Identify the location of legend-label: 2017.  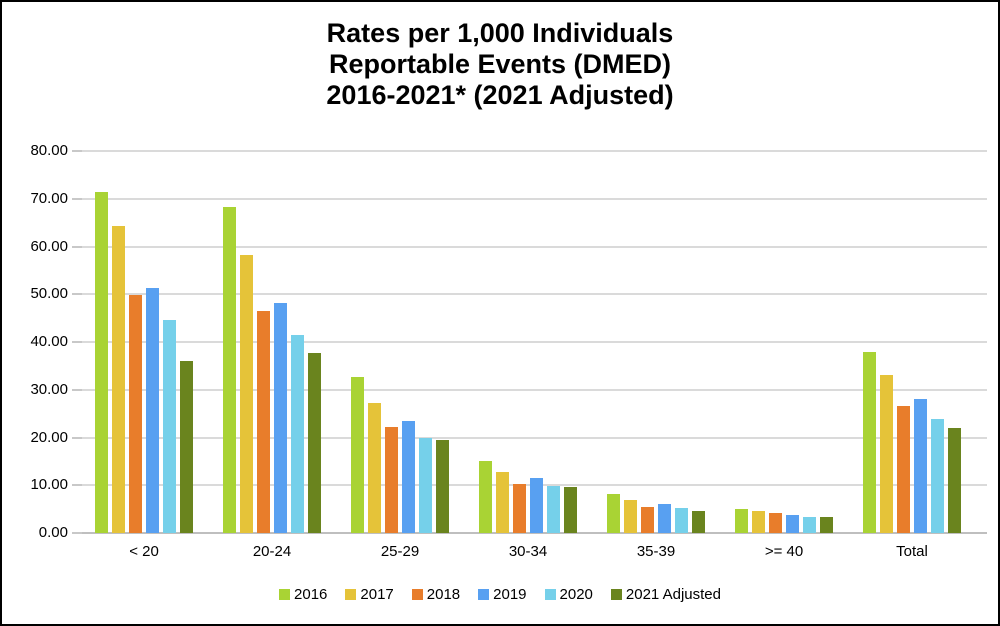
(377, 594).